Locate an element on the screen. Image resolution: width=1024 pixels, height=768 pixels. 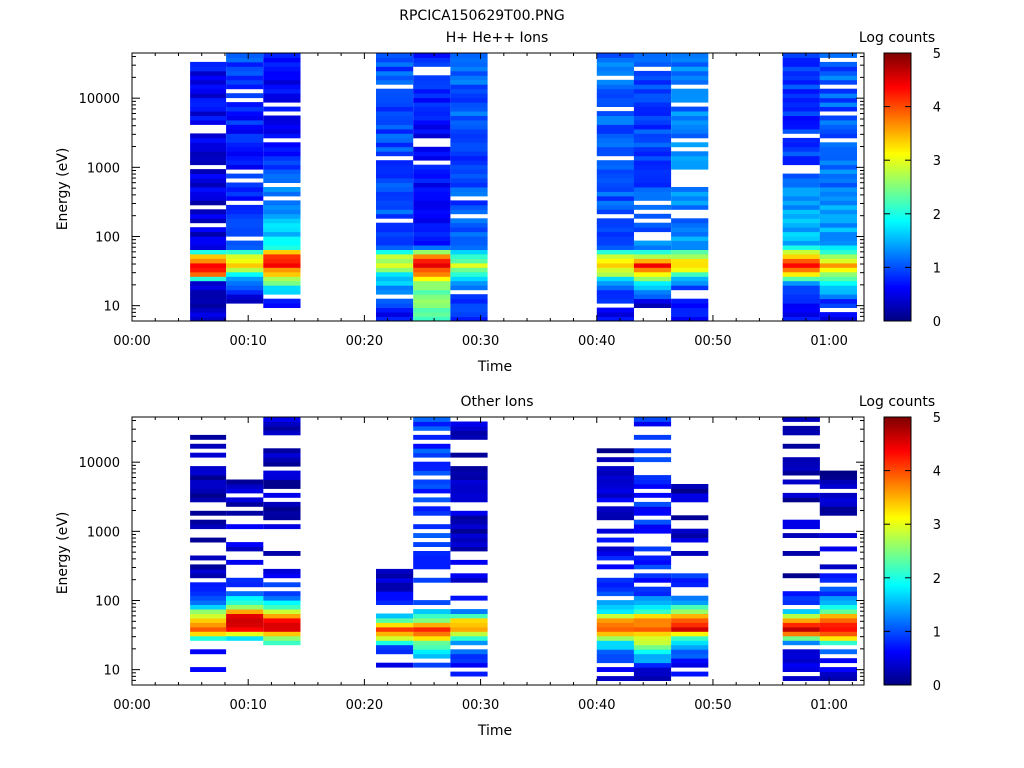
colorbar-tick-label: 3 is located at coordinates (937, 161).